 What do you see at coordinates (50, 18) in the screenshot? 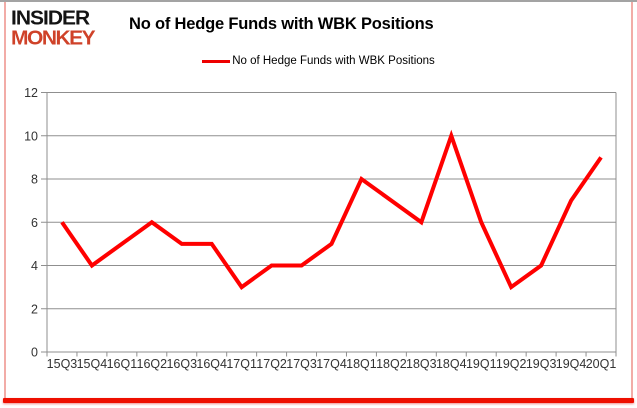
I see `logo-text-insider: INSIDER` at bounding box center [50, 18].